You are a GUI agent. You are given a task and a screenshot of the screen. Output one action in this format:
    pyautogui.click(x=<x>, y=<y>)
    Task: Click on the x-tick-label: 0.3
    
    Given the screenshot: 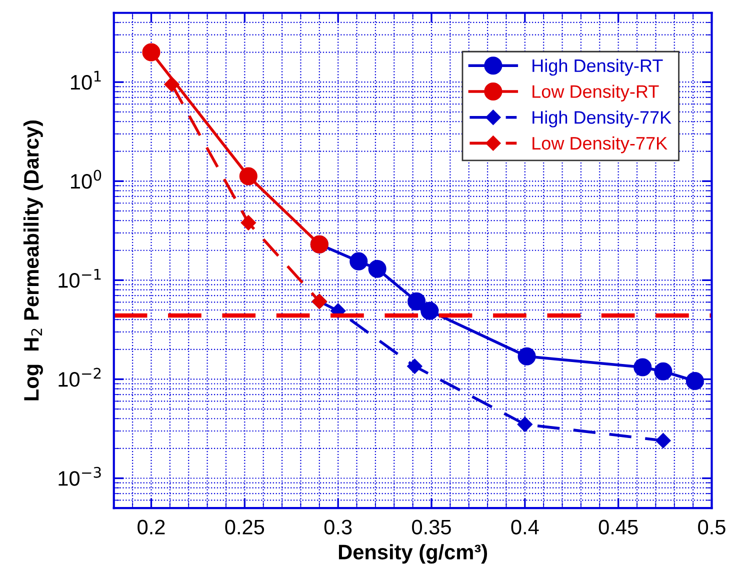 What is the action you would take?
    pyautogui.click(x=338, y=527)
    